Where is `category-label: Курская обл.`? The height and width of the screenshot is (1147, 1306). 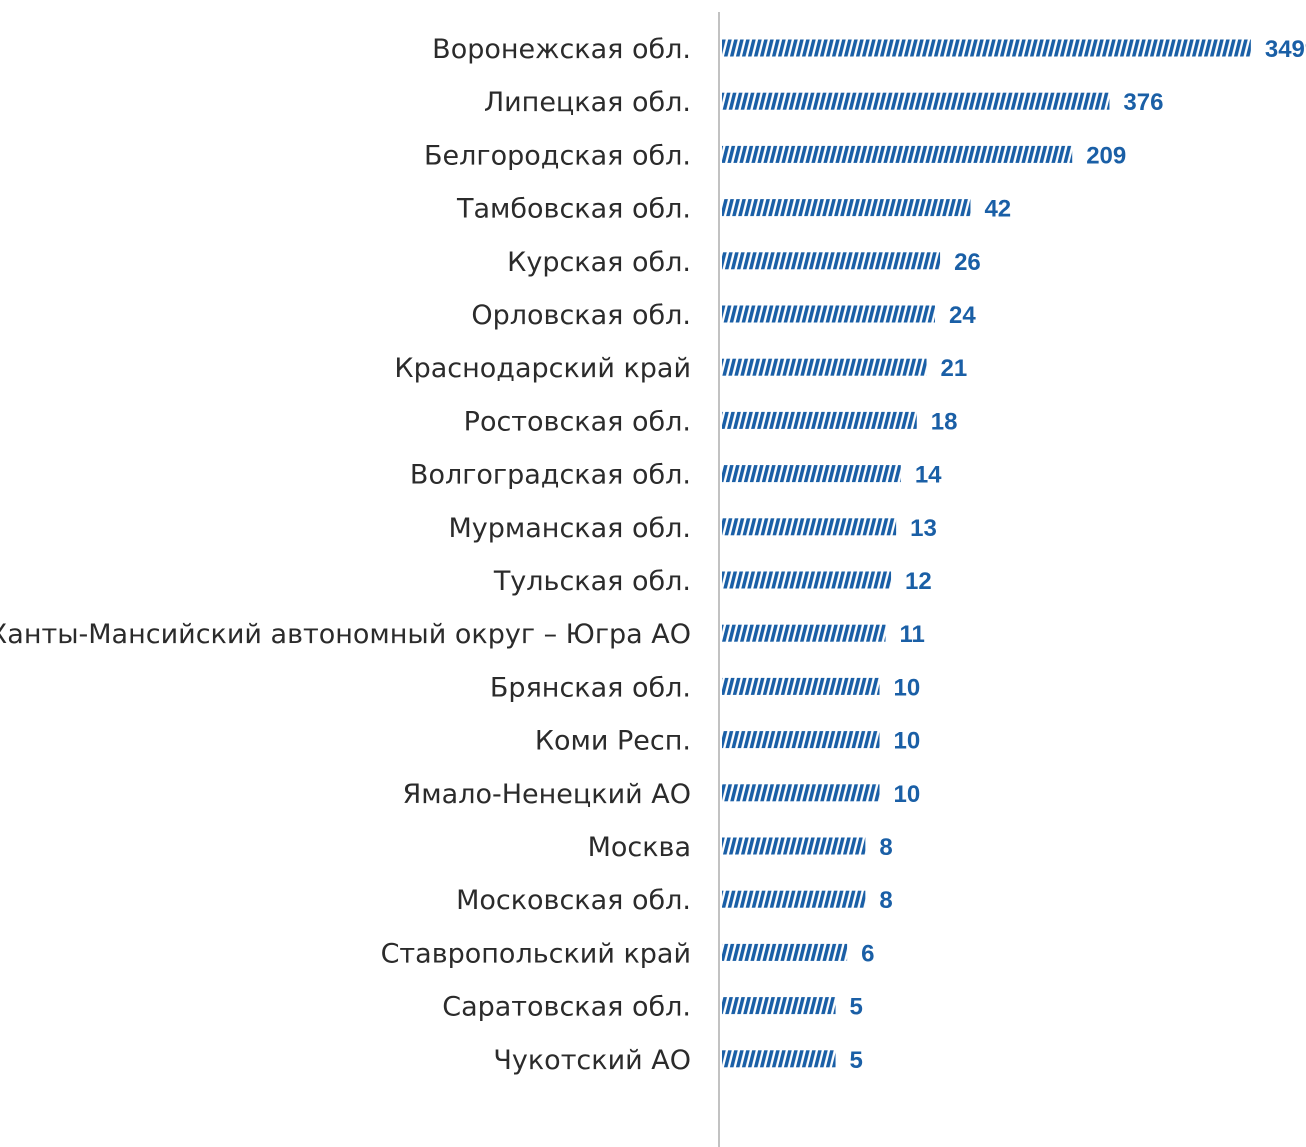 category-label: Курская обл. is located at coordinates (599, 262).